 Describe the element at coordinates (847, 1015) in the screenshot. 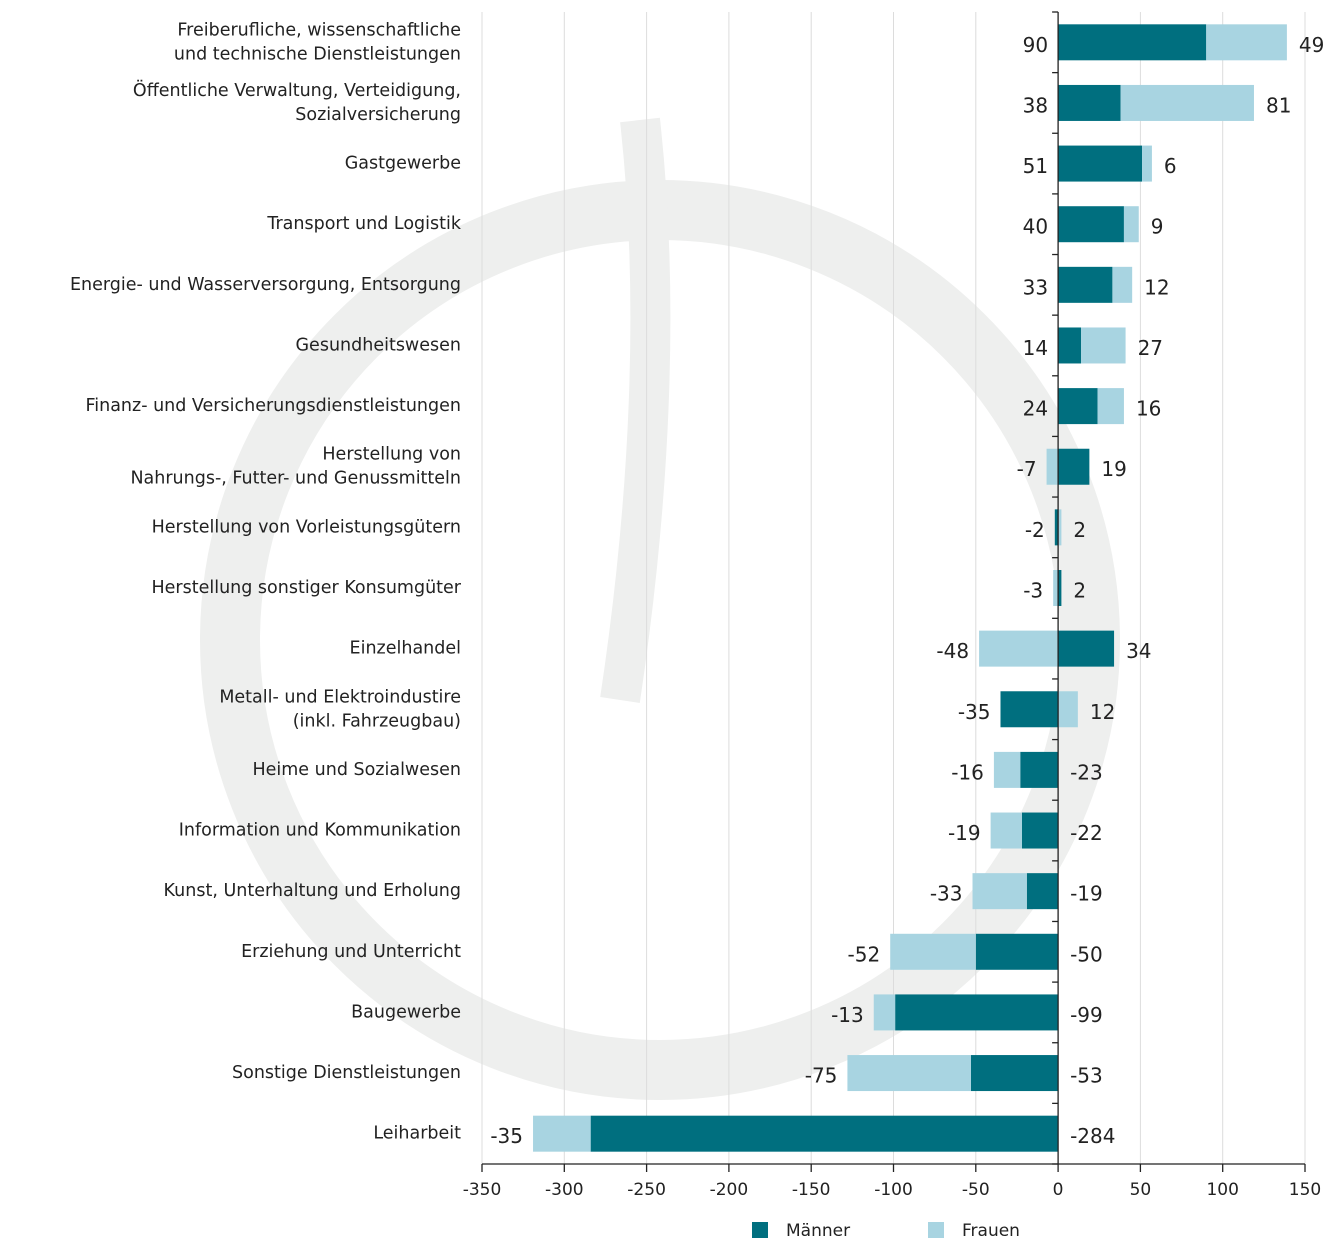

I see `value-label: -13` at that location.